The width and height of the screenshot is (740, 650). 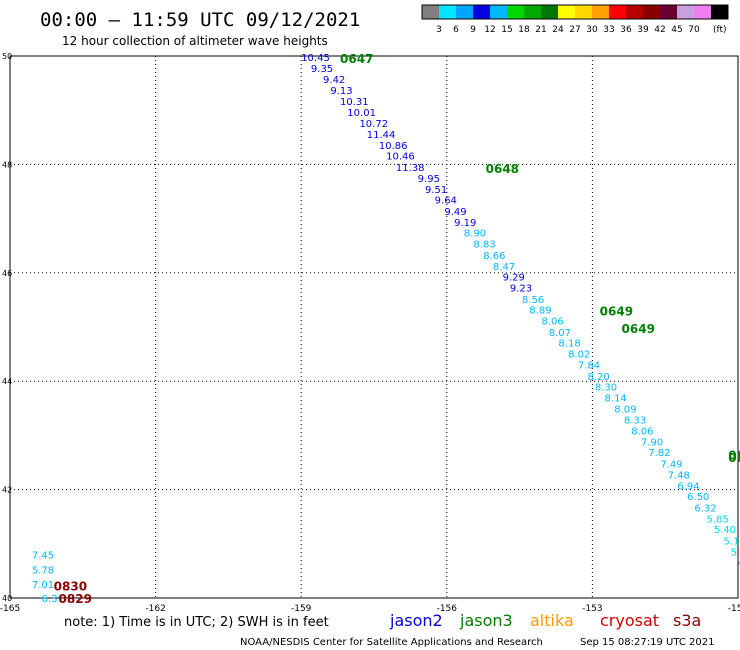 I want to click on wave-height-label: 10.46, so click(x=400, y=157).